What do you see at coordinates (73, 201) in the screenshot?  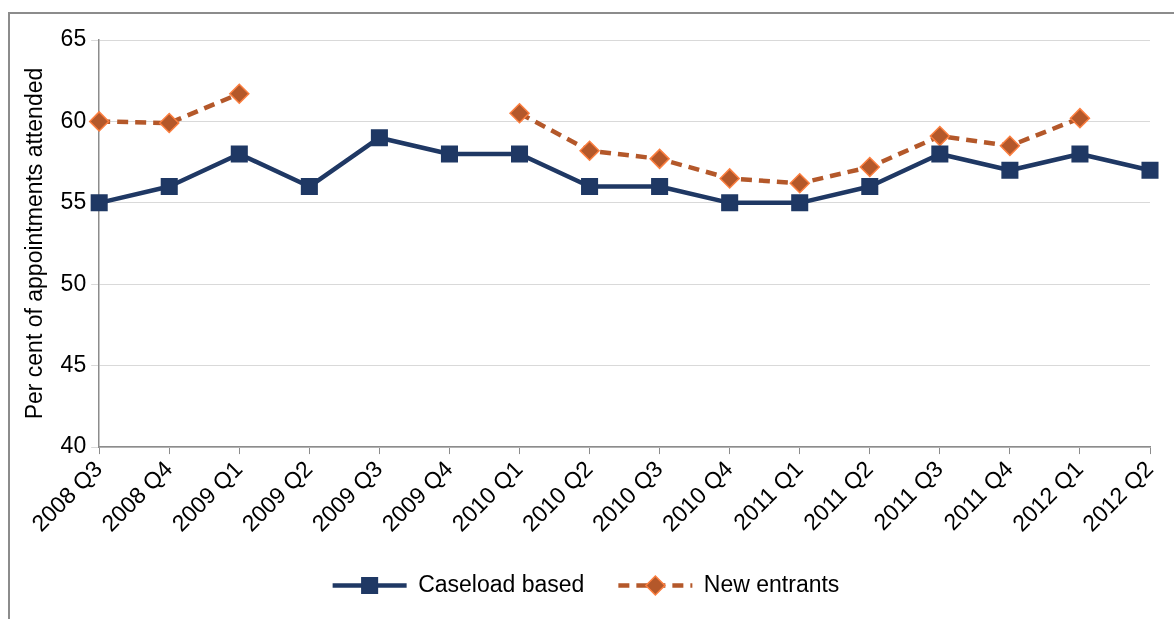 I see `y-tick-label: 55` at bounding box center [73, 201].